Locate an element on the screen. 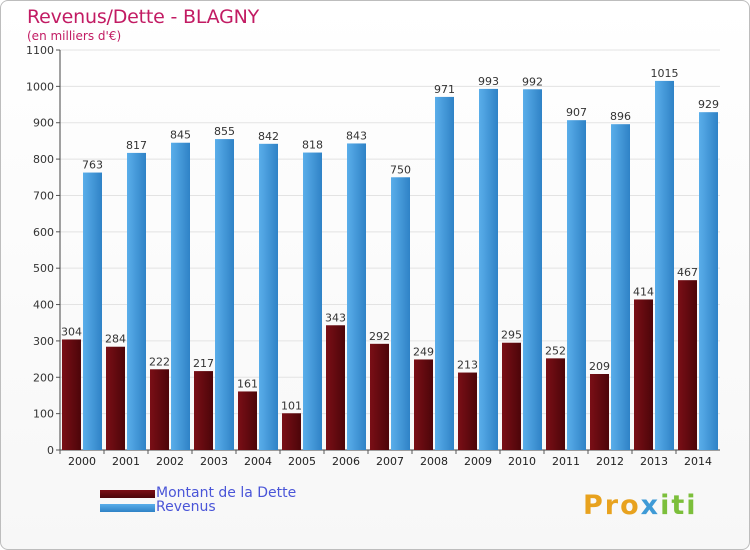 This screenshot has height=550, width=750. data-label-dette: 467 is located at coordinates (687, 272).